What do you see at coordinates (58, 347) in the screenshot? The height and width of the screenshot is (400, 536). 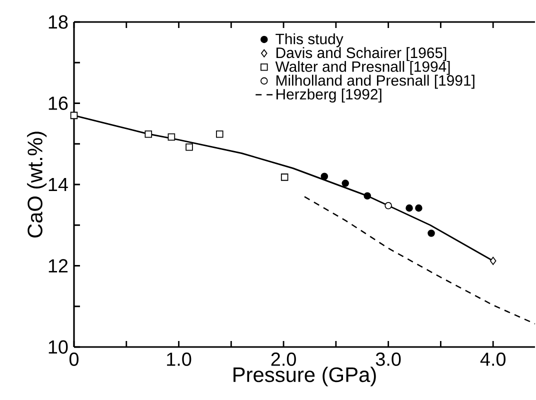 I see `y-tick-label: 10` at bounding box center [58, 347].